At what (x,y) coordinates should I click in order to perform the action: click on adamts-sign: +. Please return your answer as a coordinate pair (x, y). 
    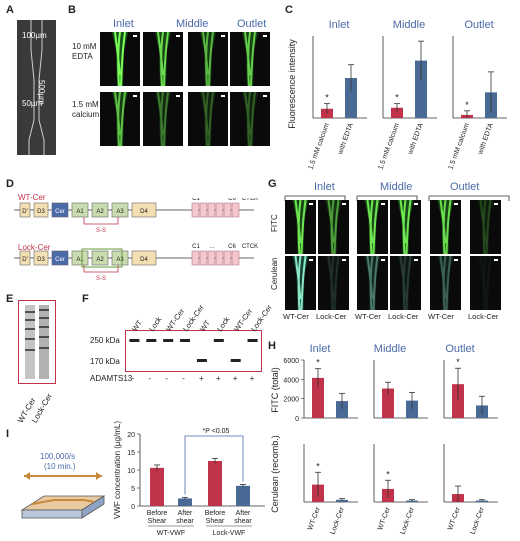
    Looking at the image, I should click on (235, 378).